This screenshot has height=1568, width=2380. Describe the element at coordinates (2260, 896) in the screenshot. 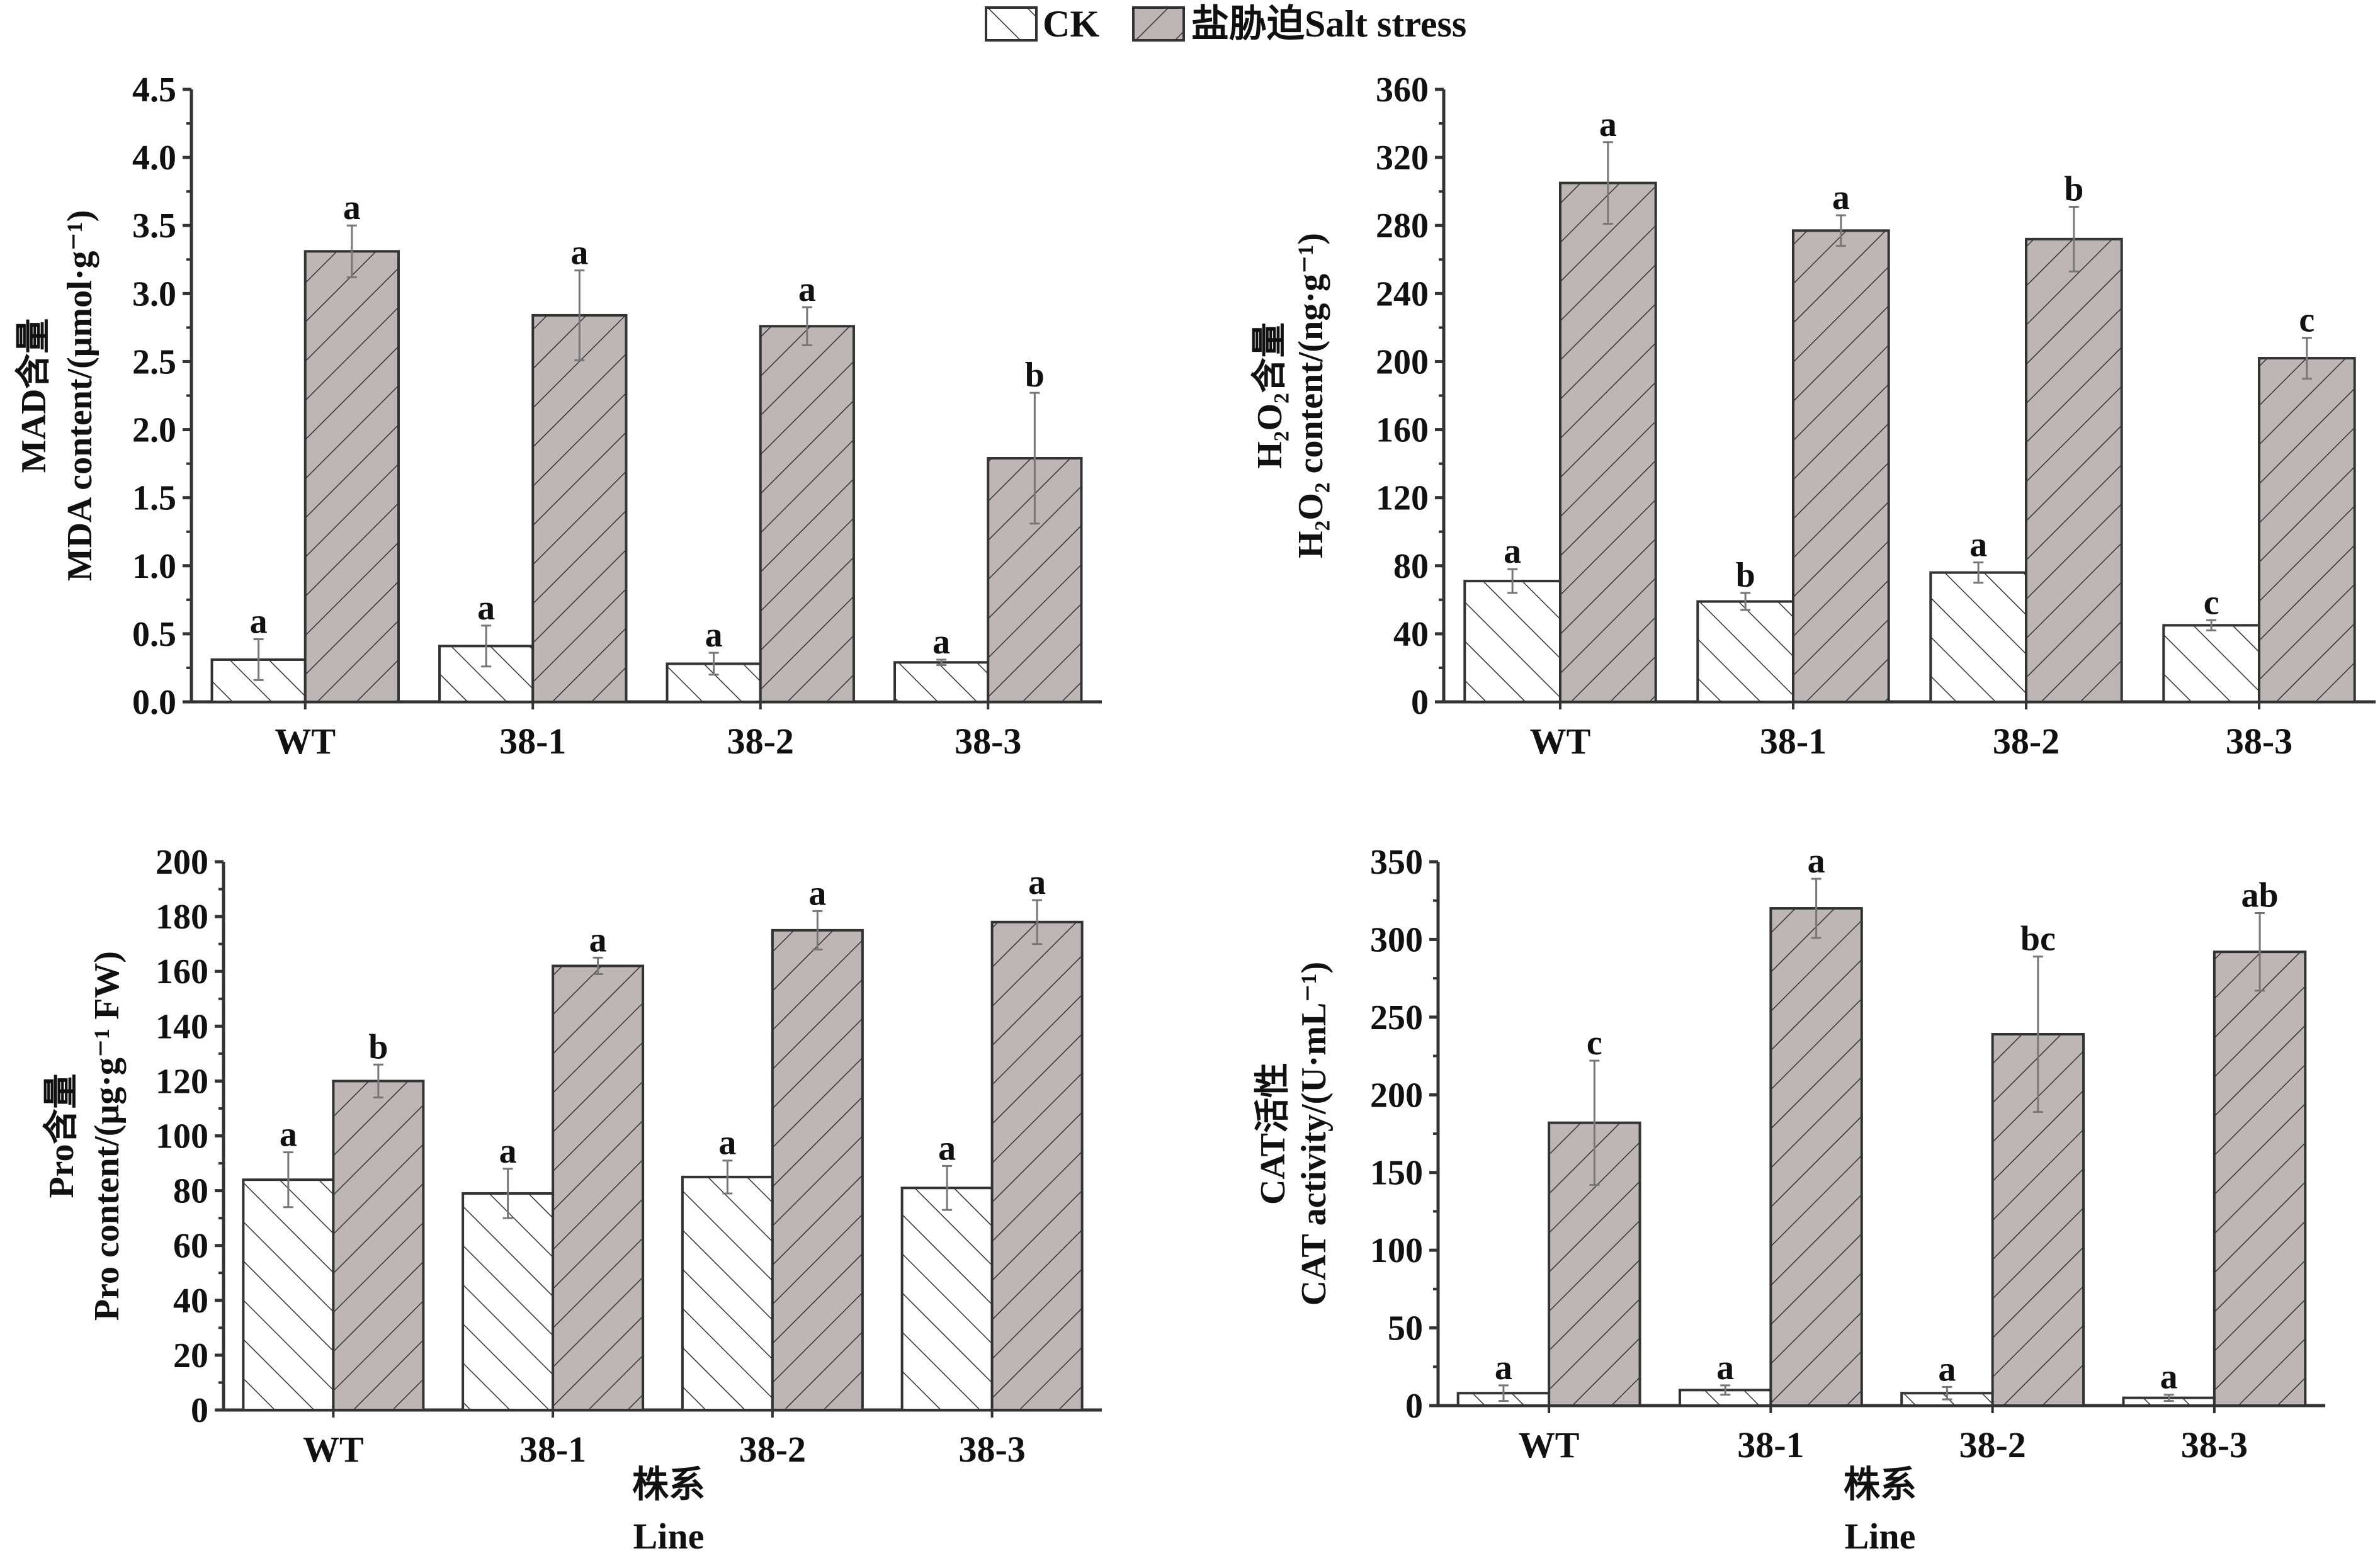

I see `significance-letter: ab` at that location.